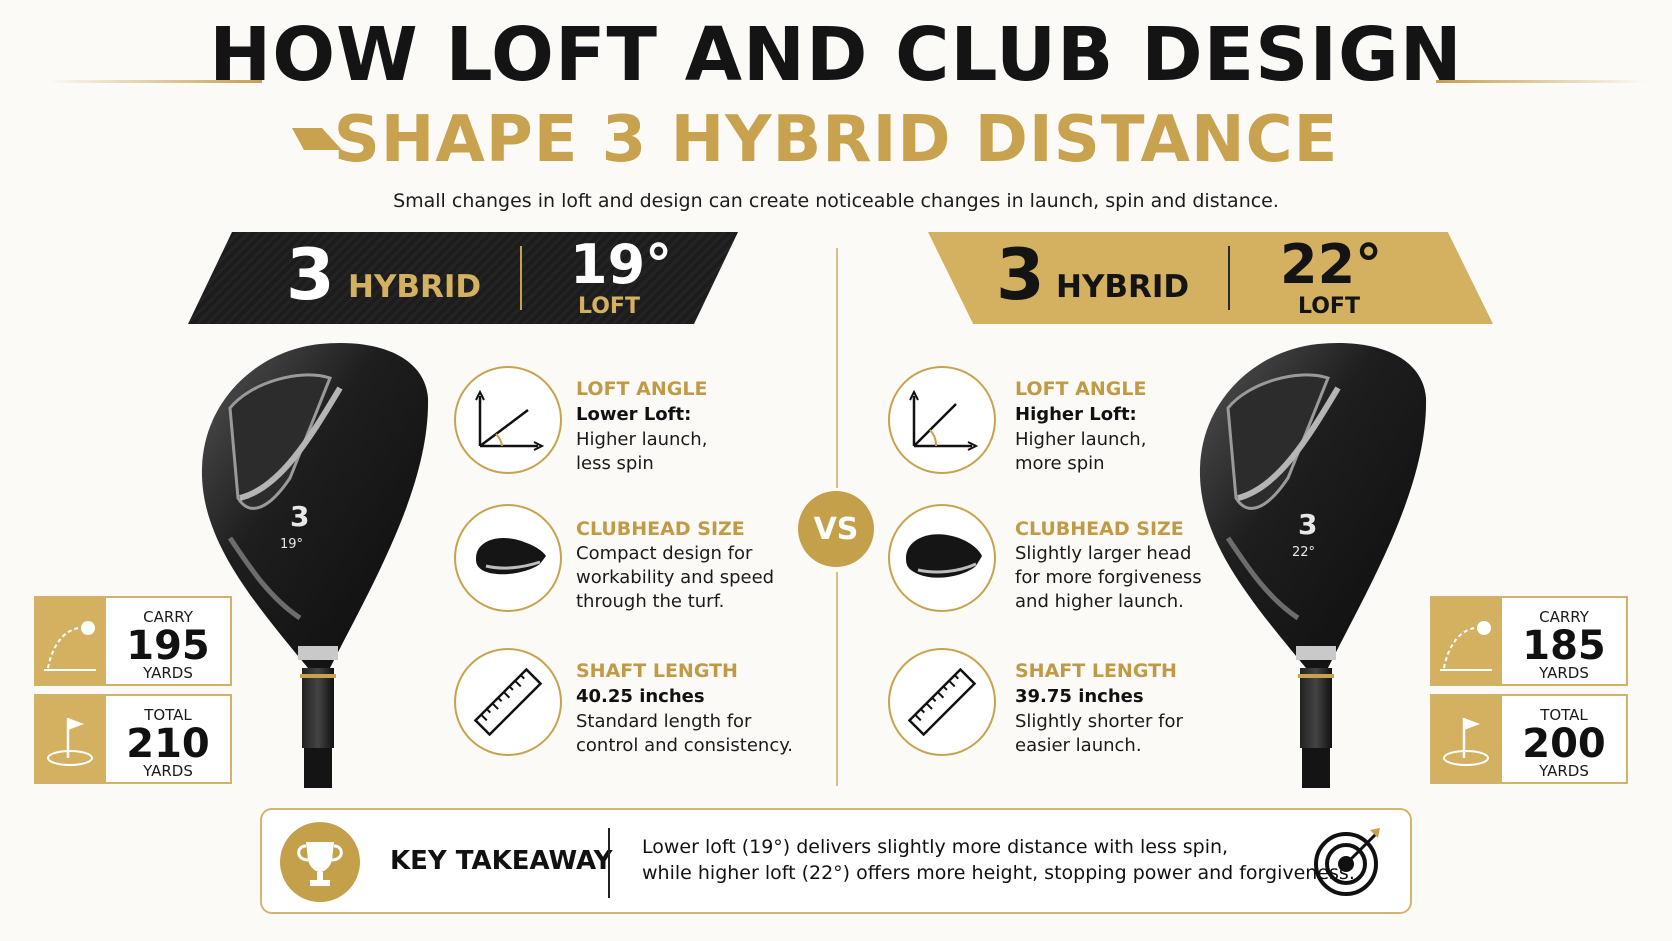 This screenshot has height=941, width=1672. Describe the element at coordinates (501, 861) in the screenshot. I see `takeaway-title: KEY TAKEAWAY` at that location.